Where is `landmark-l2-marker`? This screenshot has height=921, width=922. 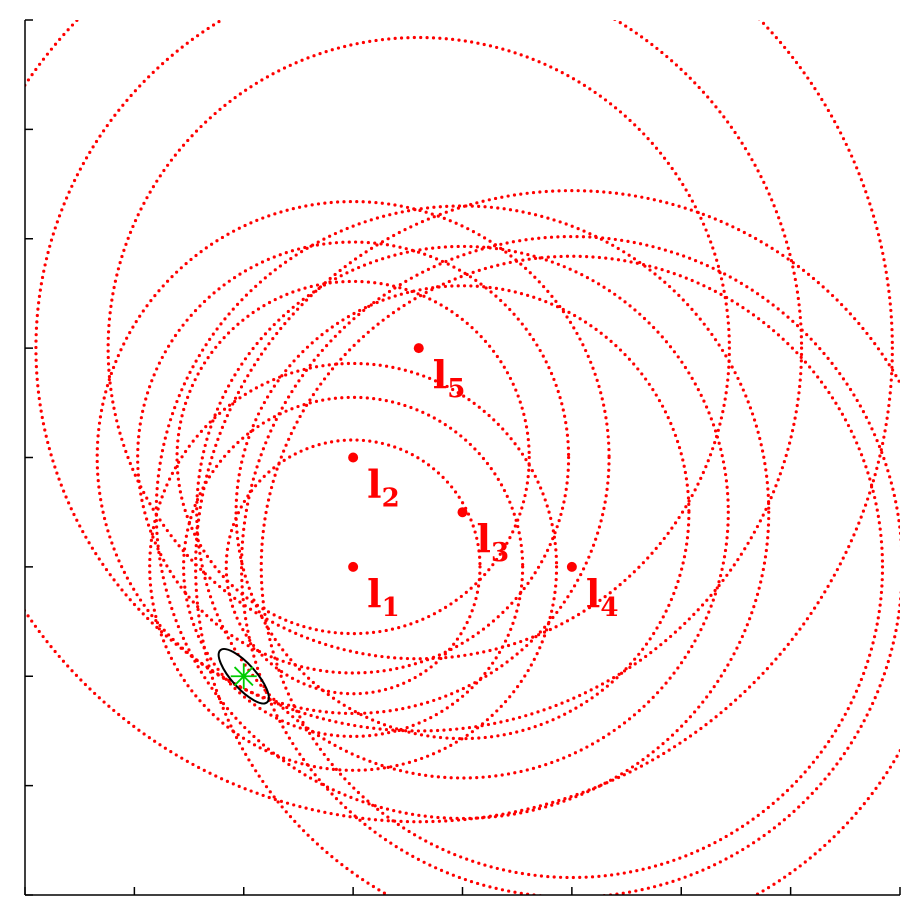
landmark-l2-marker is located at coordinates (353, 457).